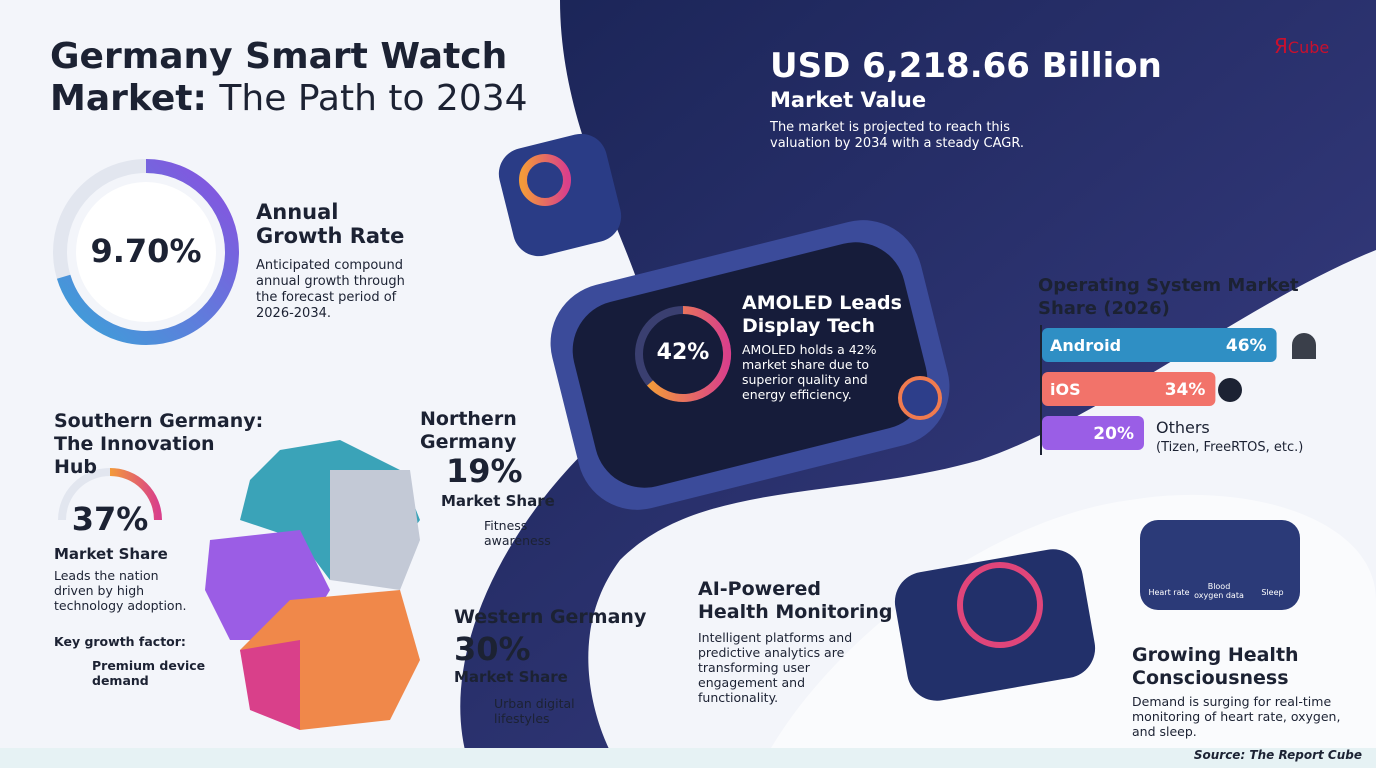 This screenshot has width=1376, height=768. I want to click on category-label: Android, so click(1085, 345).